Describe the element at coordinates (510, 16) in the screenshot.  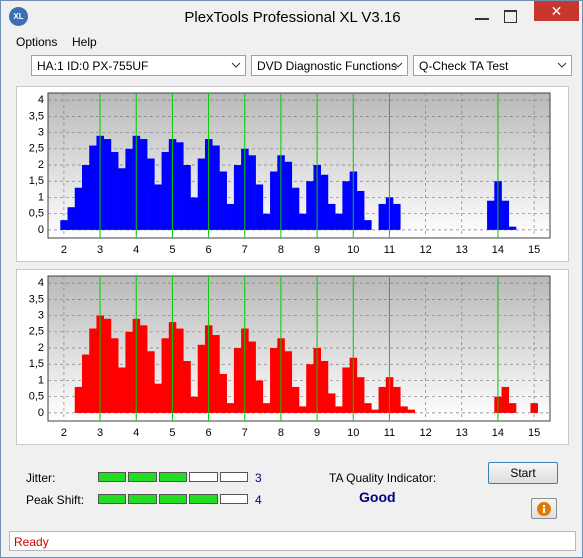
I see `maximize-button` at that location.